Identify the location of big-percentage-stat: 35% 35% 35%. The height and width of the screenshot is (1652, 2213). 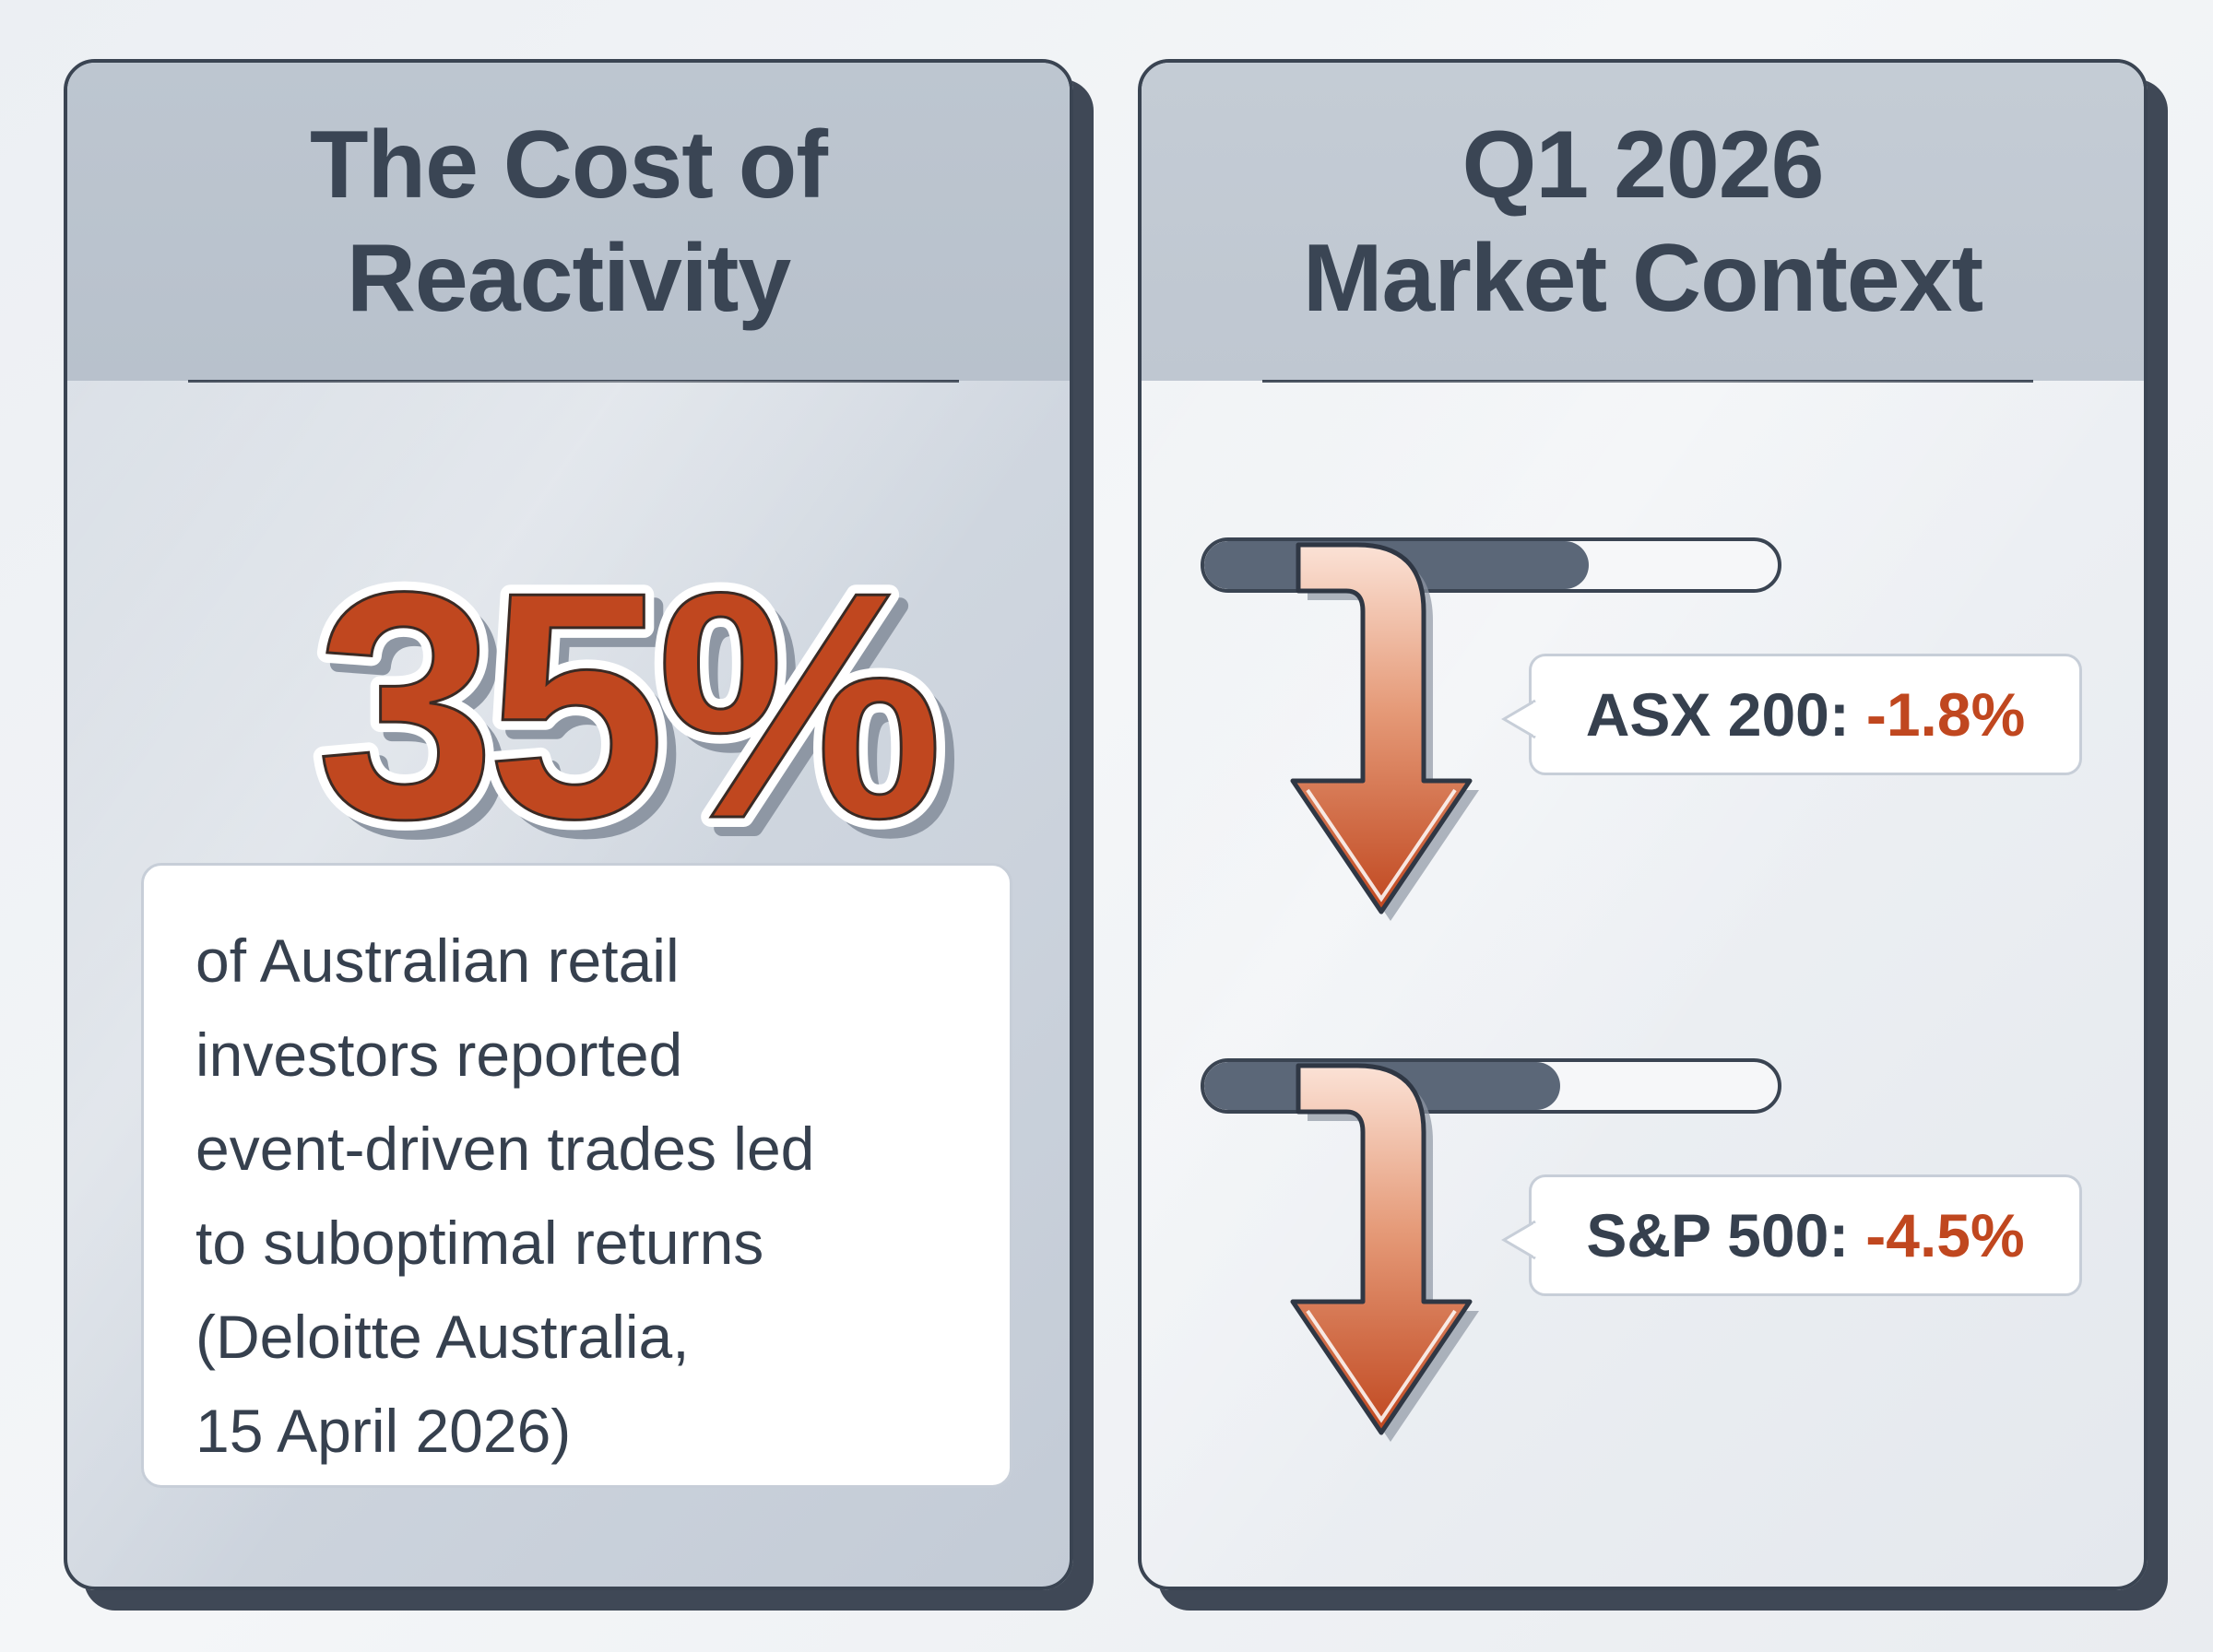
(568, 686).